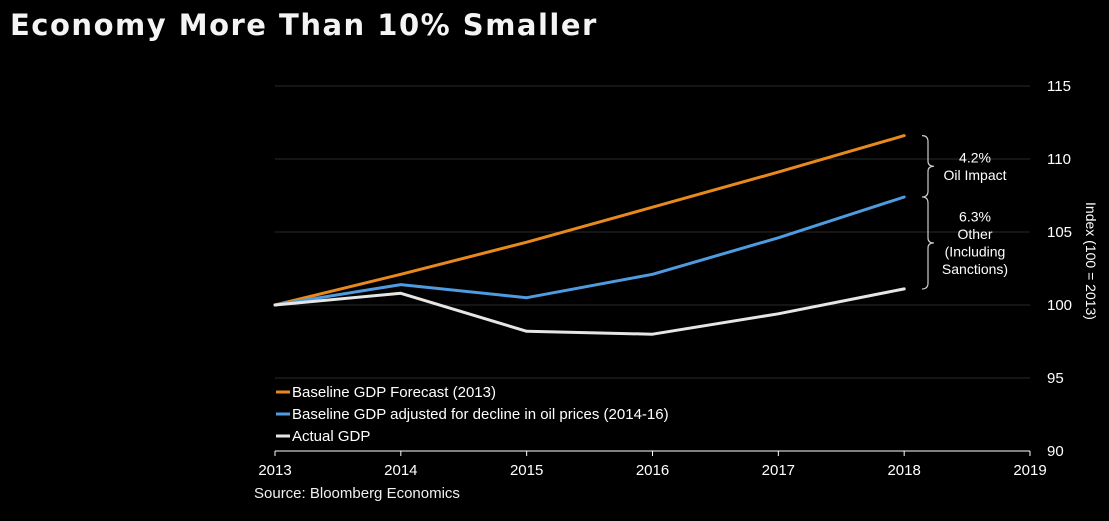 The image size is (1109, 521). I want to click on annotation-text: Sanctions), so click(975, 269).